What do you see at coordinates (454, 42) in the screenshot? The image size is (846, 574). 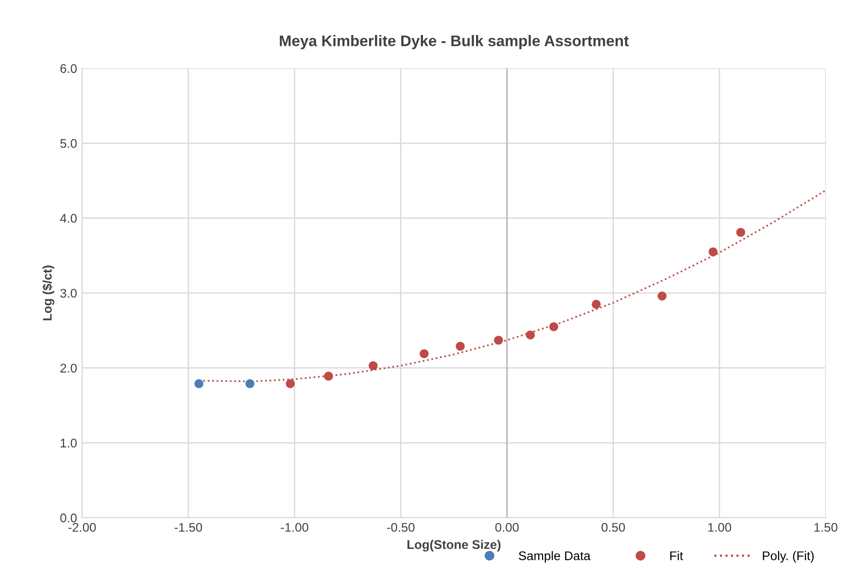 I see `chart-title: Meya Kimberlite Dyke - Bulk sample Assortment` at bounding box center [454, 42].